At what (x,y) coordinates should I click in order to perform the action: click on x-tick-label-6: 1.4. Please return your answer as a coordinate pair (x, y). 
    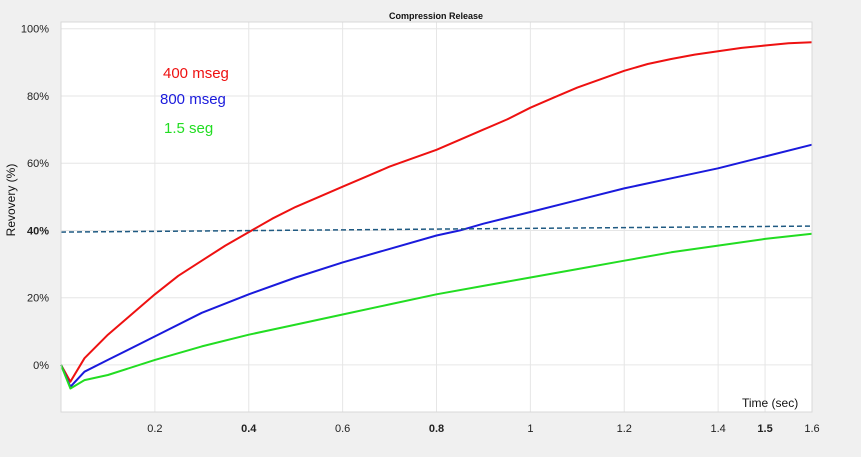
    Looking at the image, I should click on (717, 429).